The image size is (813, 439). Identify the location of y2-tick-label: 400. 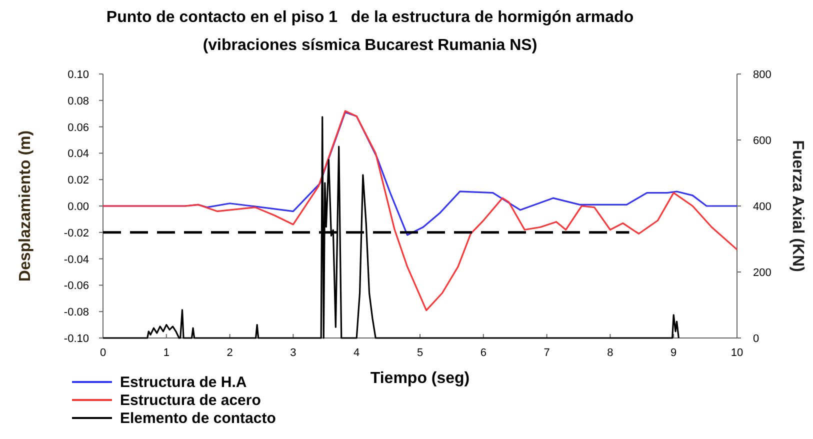
(762, 207).